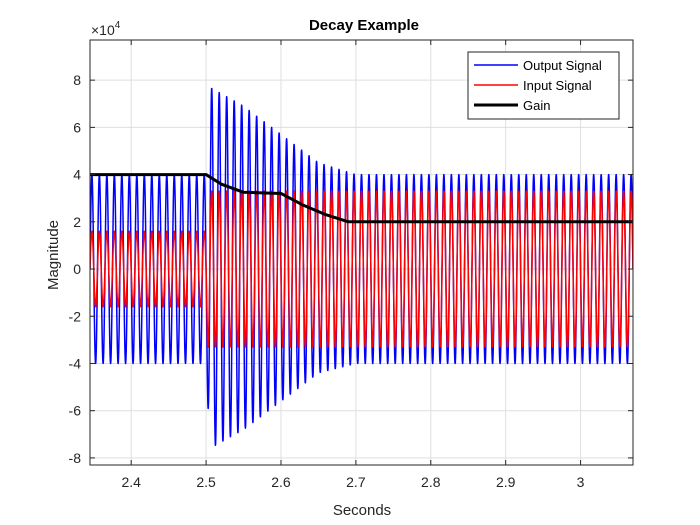 Image resolution: width=700 pixels, height=525 pixels. Describe the element at coordinates (206, 482) in the screenshot. I see `x-tick-label: 2.5` at that location.